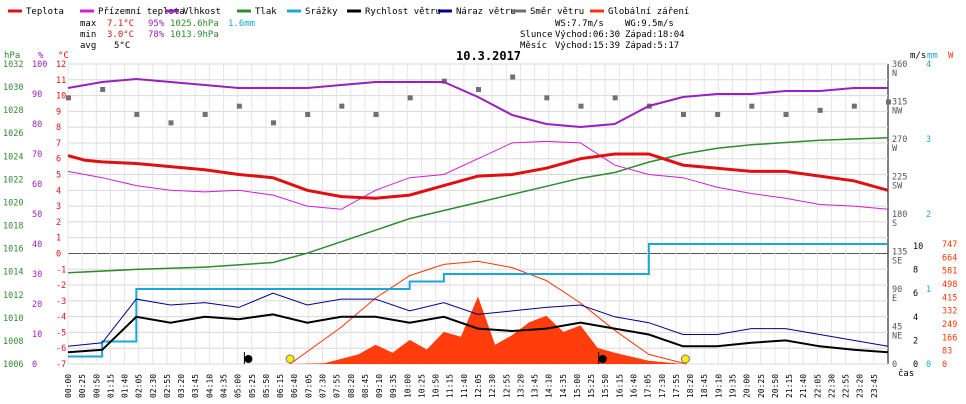  I want to click on x-tick-label: 07:05, so click(308, 386).